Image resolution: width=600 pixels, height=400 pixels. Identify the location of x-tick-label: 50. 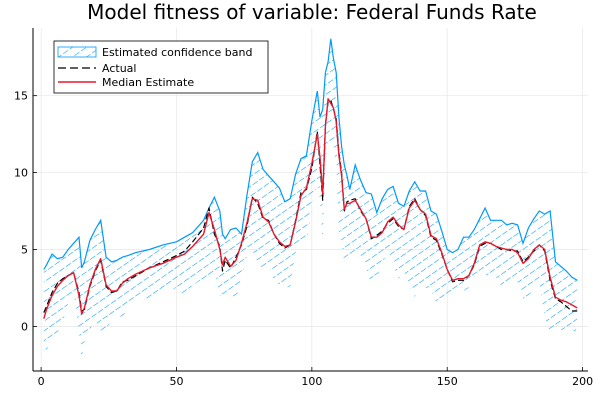
(176, 381).